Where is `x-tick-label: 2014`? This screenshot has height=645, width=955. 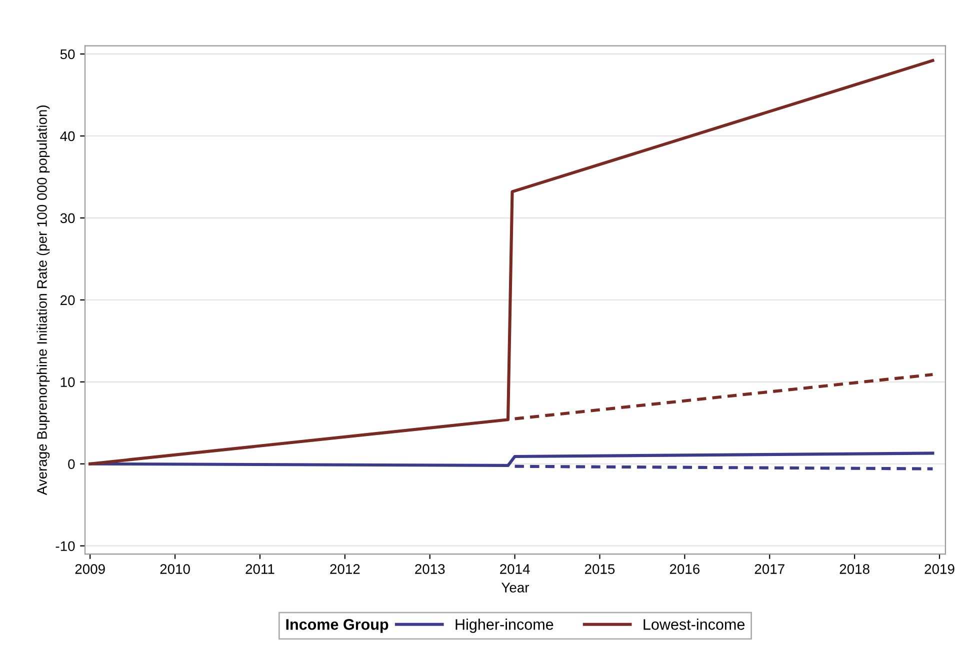
x-tick-label: 2014 is located at coordinates (515, 569).